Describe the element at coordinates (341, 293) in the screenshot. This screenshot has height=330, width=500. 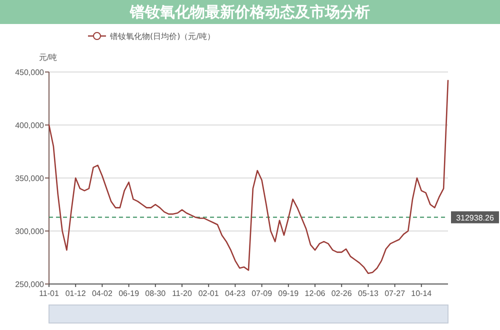
I see `x-tick-label: 02-26` at that location.